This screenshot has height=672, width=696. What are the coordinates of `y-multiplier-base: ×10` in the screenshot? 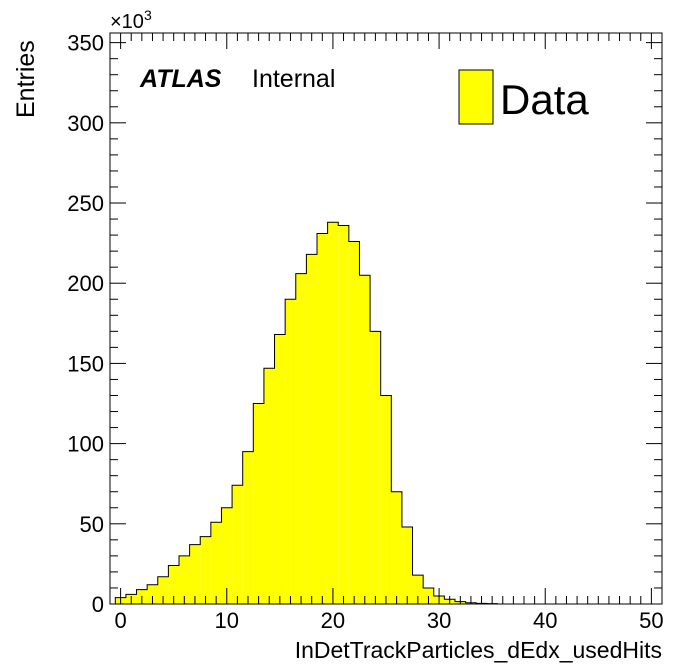 It's located at (127, 22).